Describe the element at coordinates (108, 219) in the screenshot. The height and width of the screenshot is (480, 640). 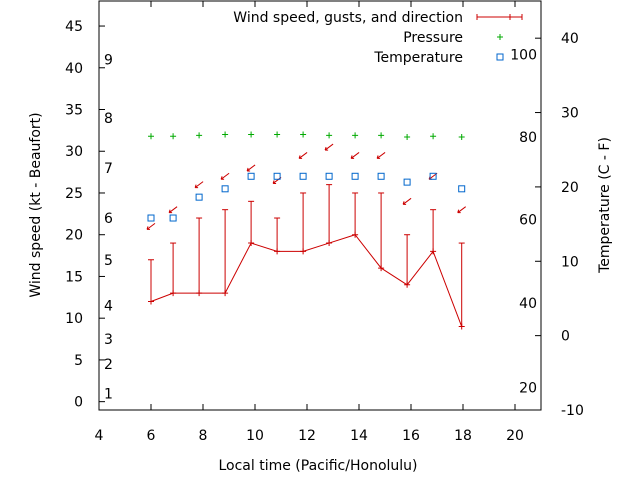
I see `beaufort-label: 6` at that location.